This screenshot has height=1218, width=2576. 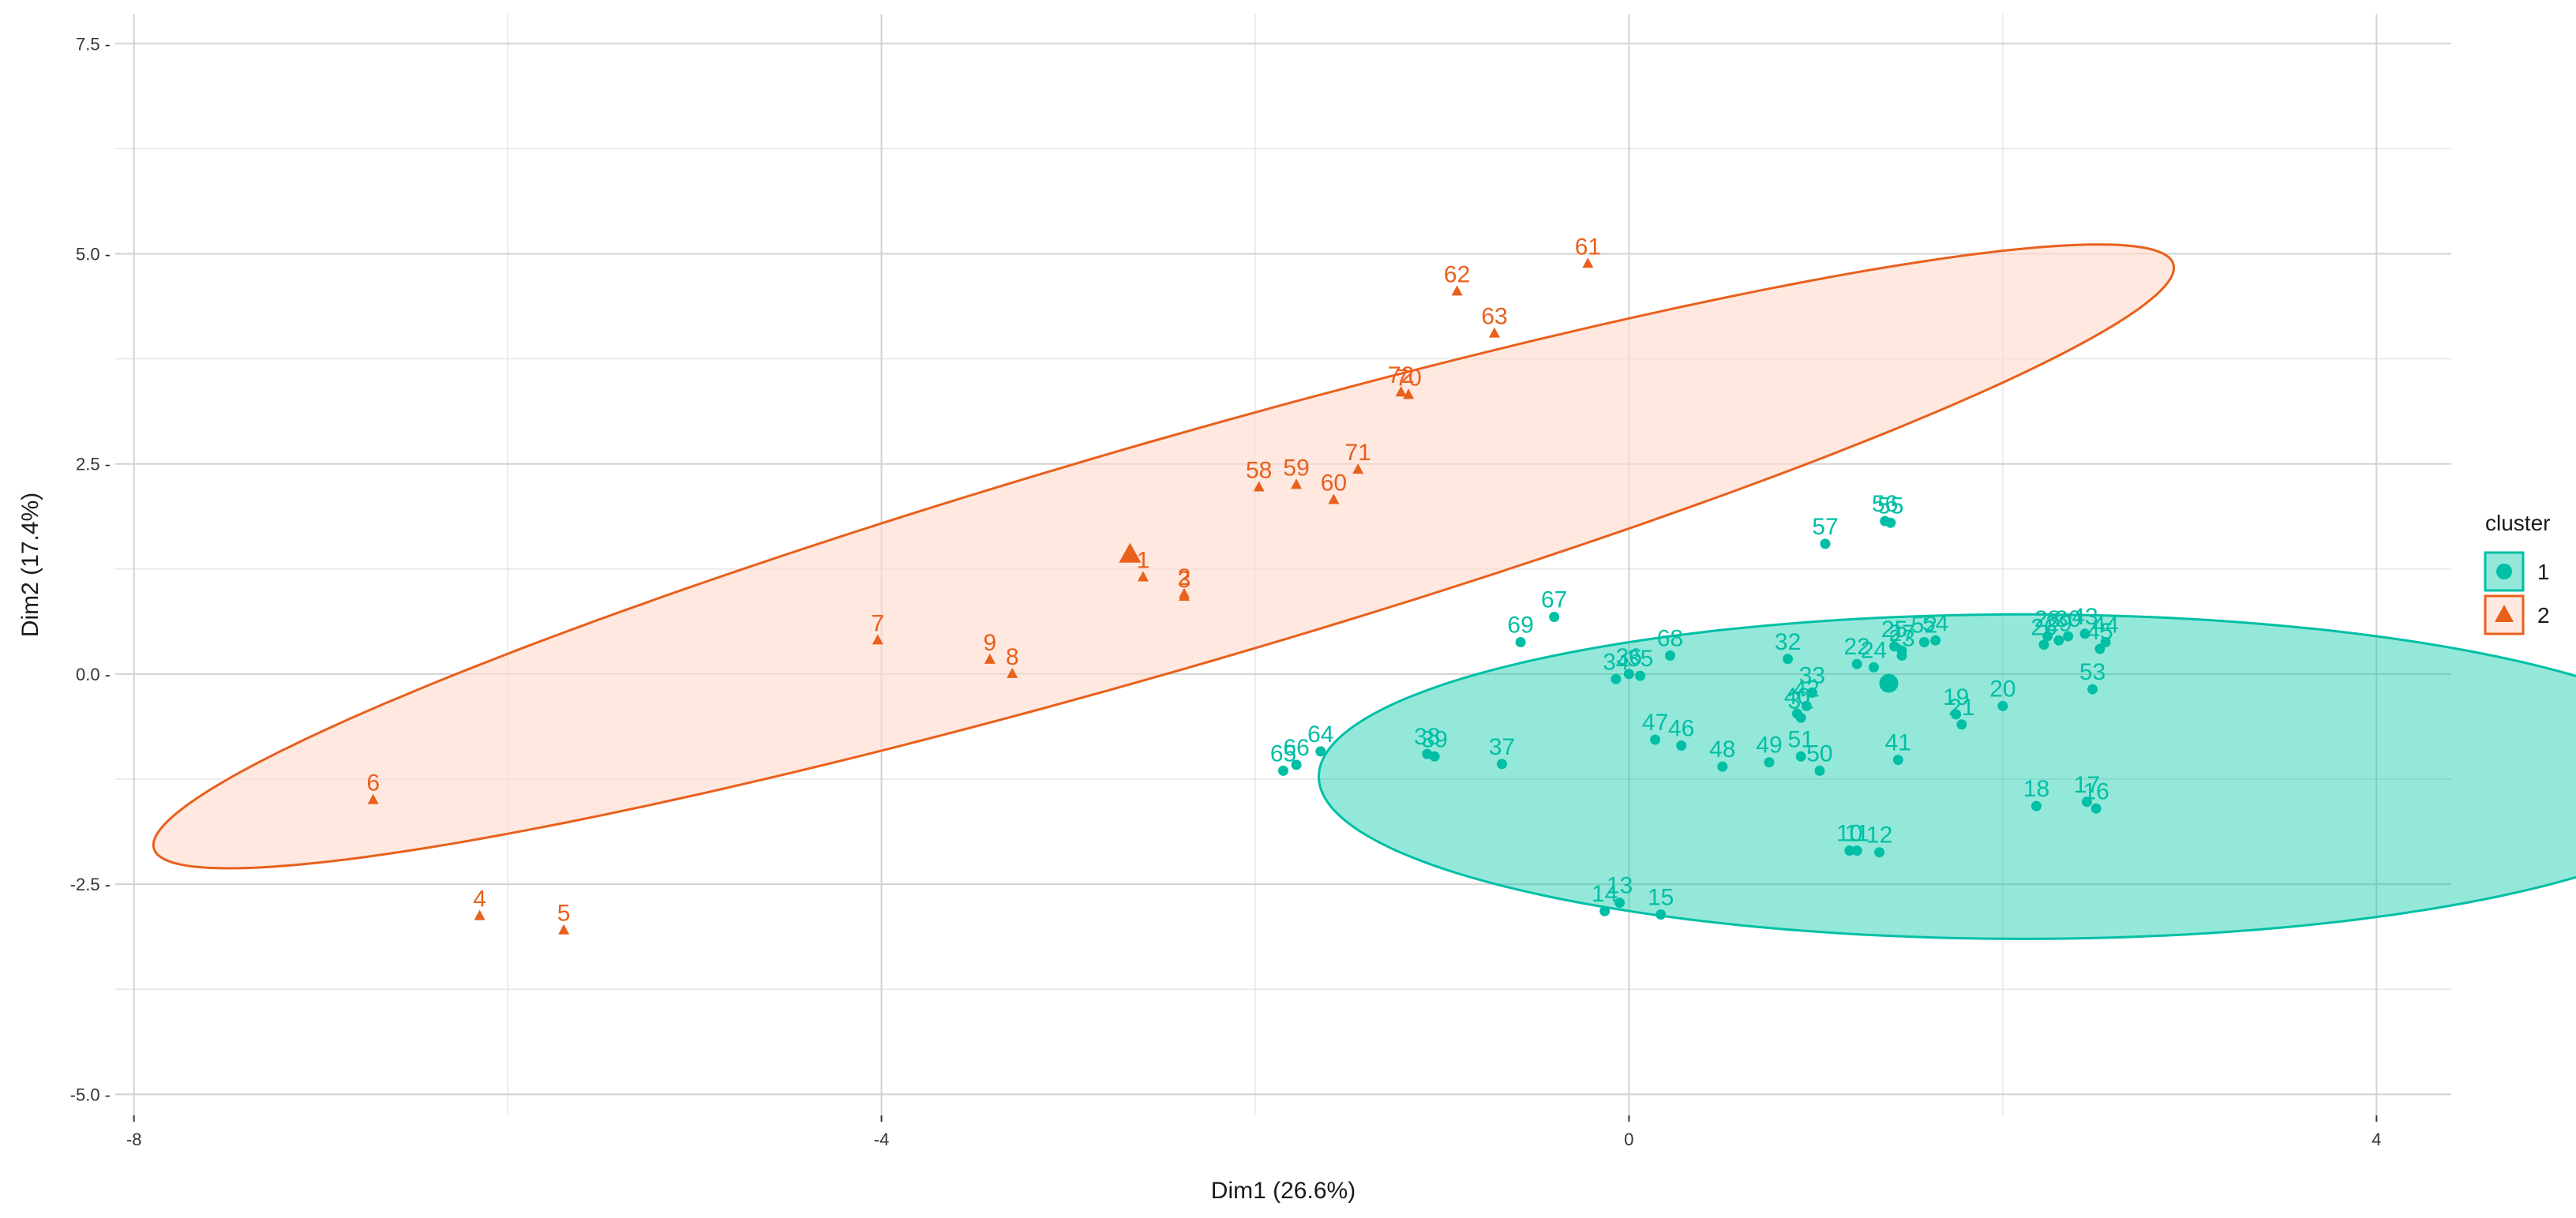 I want to click on point-label-22: 22, so click(x=1857, y=647).